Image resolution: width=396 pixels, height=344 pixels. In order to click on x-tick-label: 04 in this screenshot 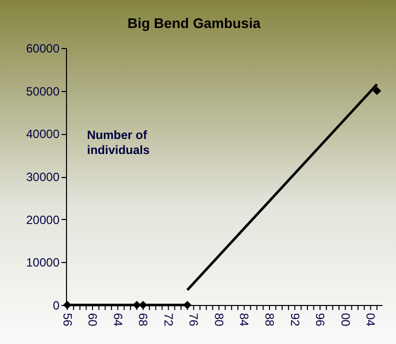, I will do `click(371, 320)`.